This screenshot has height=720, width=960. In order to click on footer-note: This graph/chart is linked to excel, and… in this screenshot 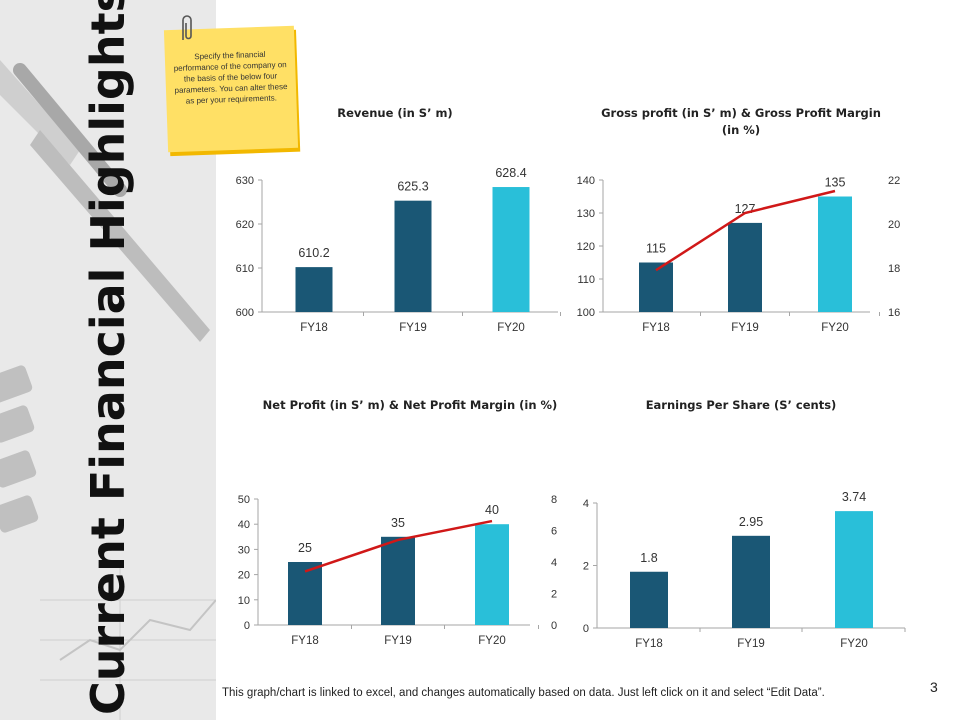, I will do `click(523, 693)`.